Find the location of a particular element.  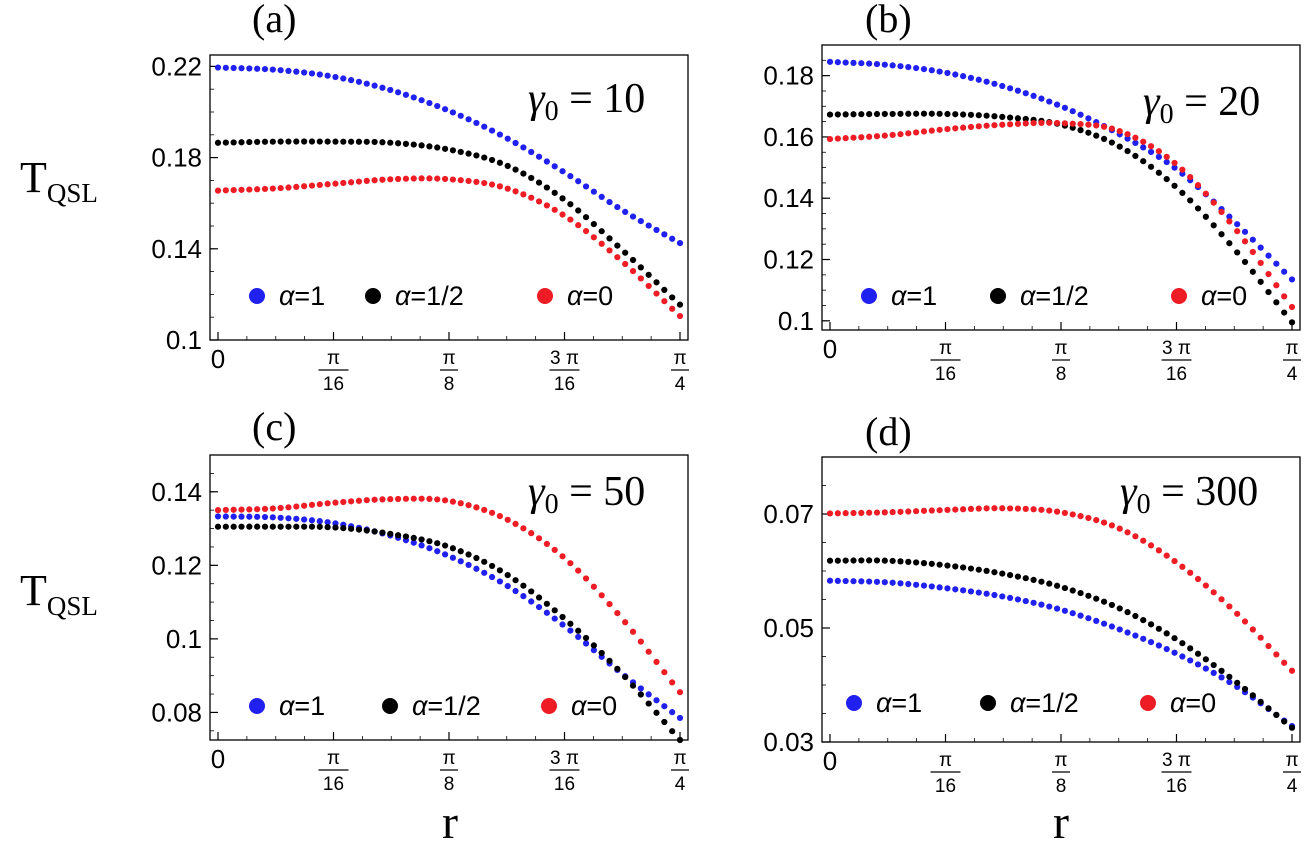

x-tick-label: 0 is located at coordinates (830, 349).